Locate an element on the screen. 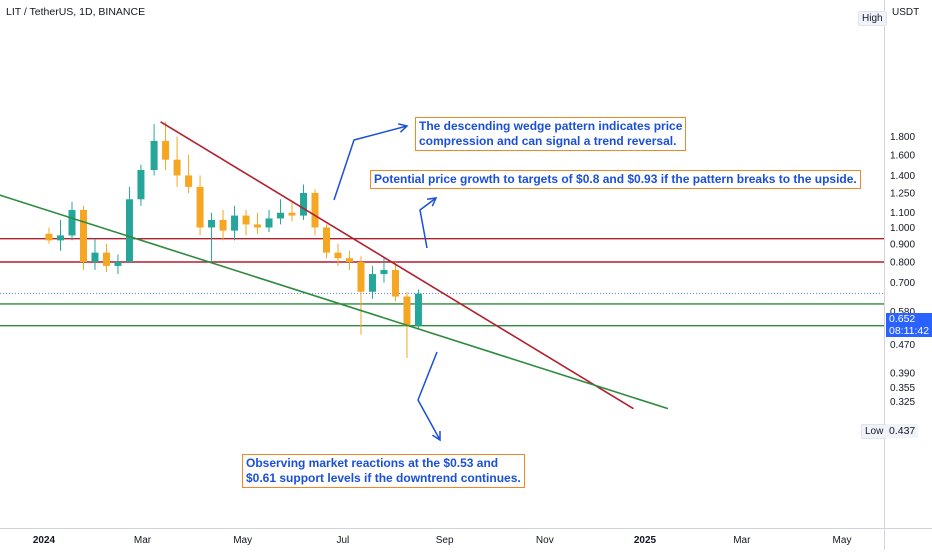 The image size is (932, 555). price-tick-label: 1.400 is located at coordinates (902, 176).